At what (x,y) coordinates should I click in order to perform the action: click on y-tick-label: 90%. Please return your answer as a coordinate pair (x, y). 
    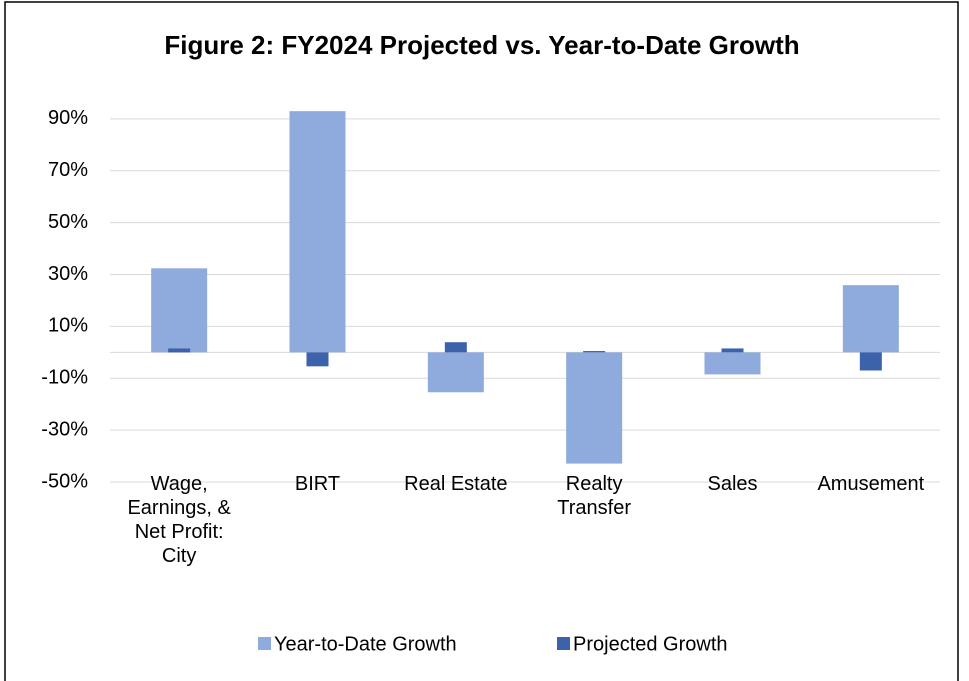
    Looking at the image, I should click on (68, 118).